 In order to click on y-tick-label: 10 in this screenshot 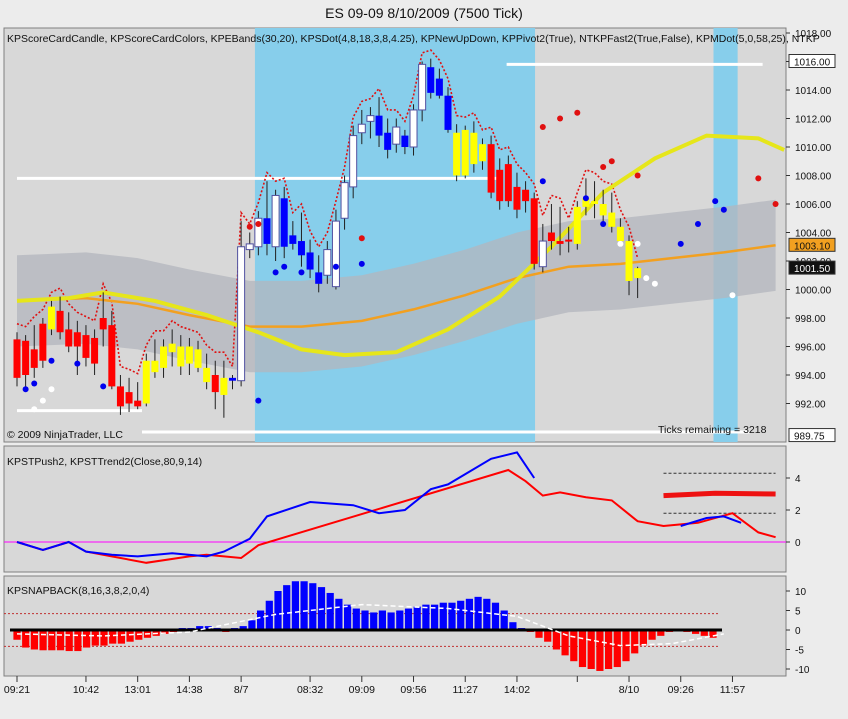, I will do `click(801, 592)`.